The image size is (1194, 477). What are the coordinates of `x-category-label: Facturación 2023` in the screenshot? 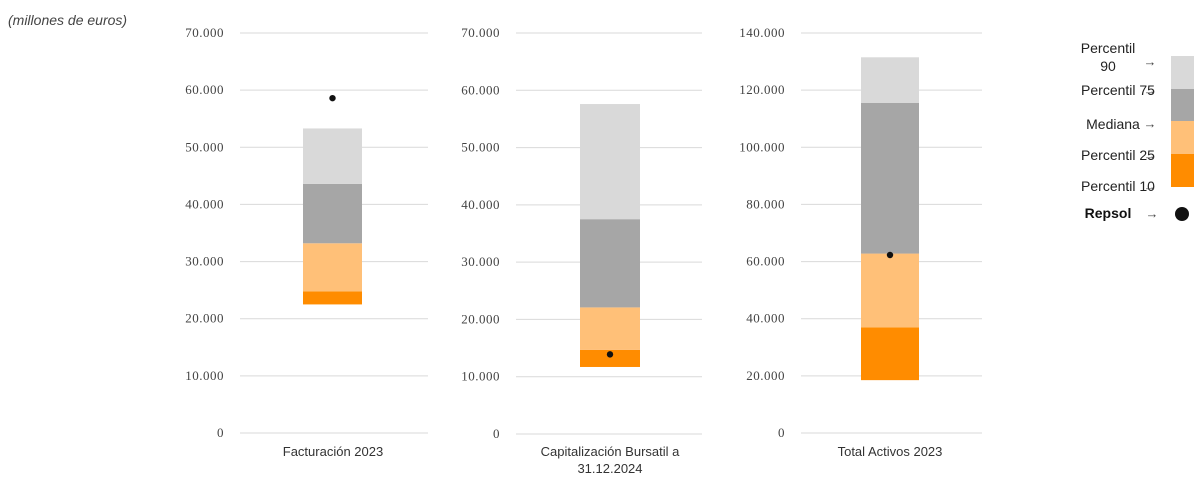 It's located at (333, 451).